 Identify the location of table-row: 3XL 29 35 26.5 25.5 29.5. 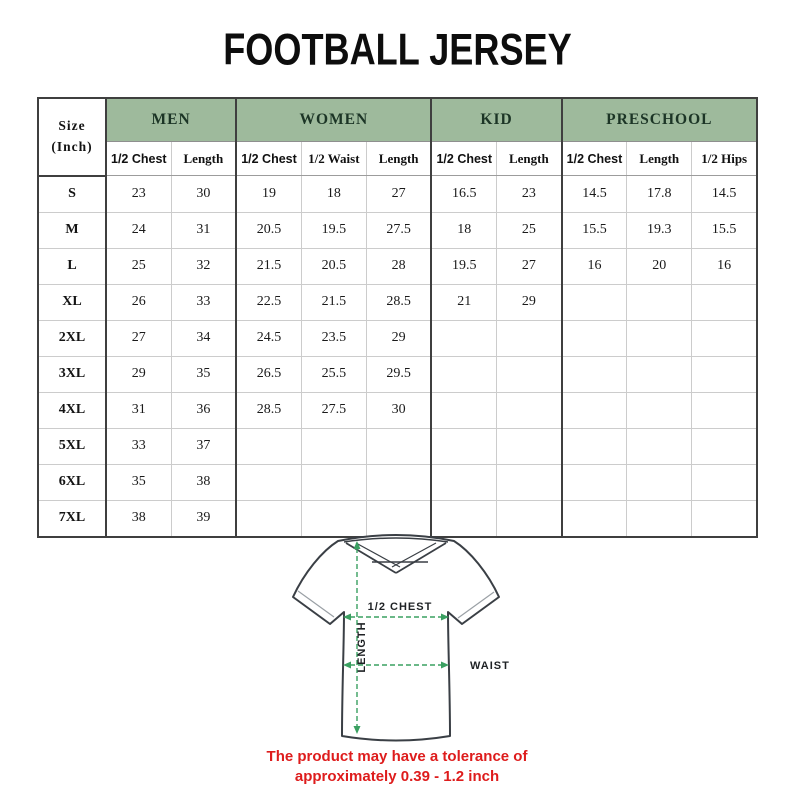
(397, 374).